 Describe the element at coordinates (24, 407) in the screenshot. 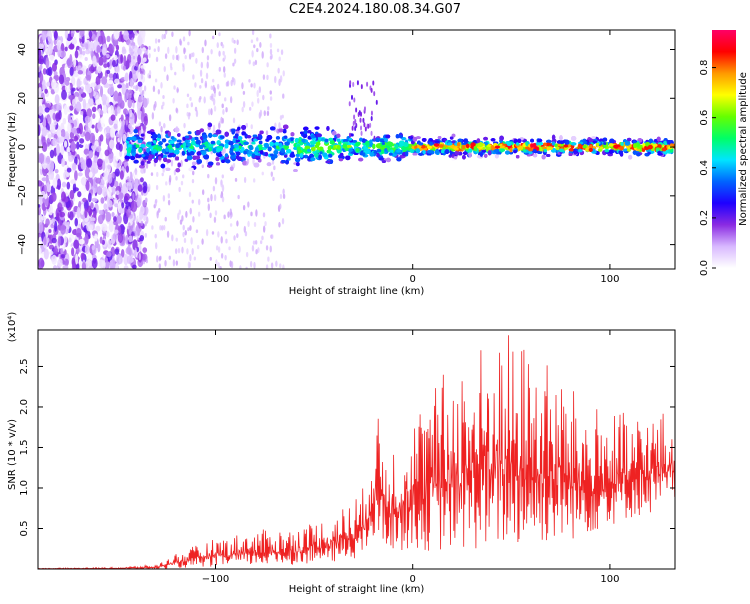

I see `snr-ytick-label: 2.0` at that location.